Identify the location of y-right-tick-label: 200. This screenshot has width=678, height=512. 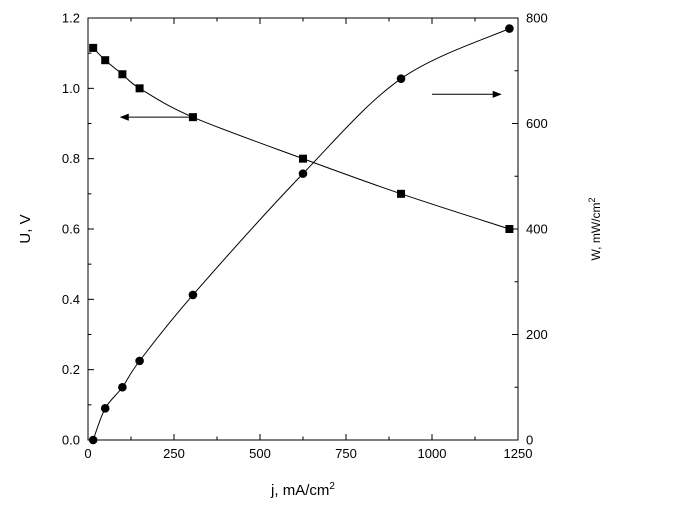
(537, 334).